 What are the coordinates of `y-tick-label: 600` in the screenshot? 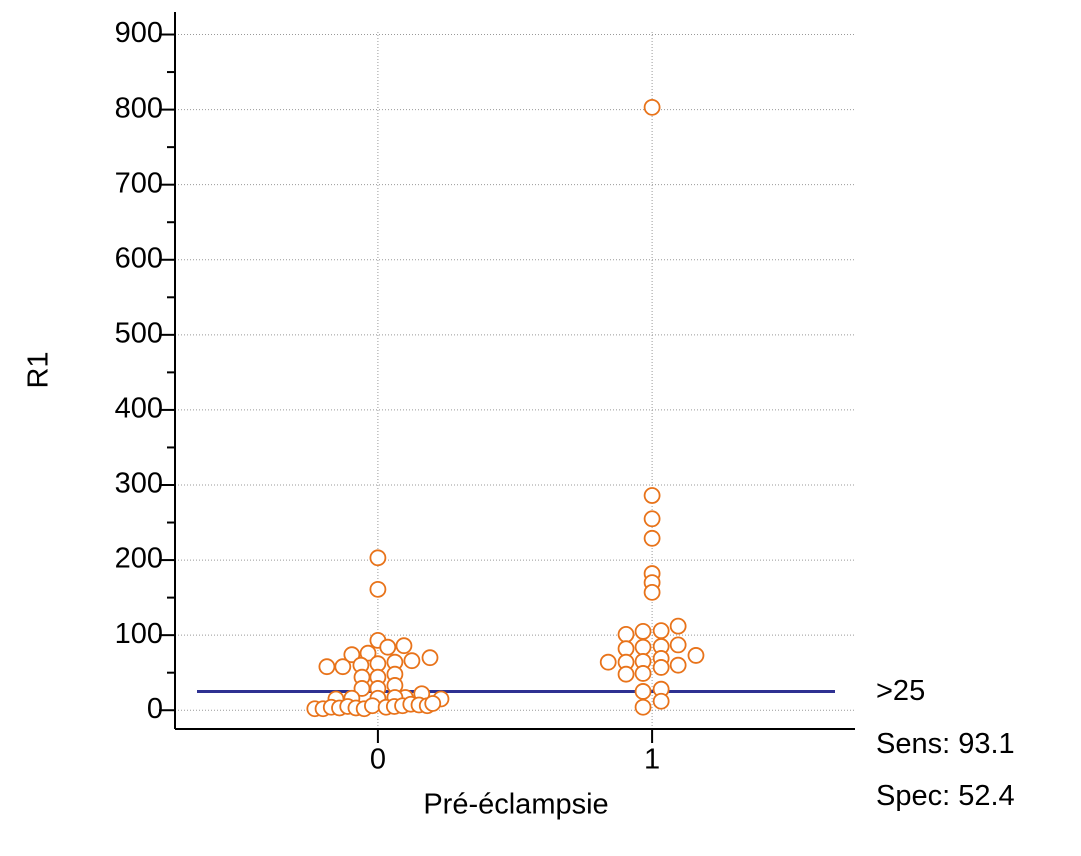 It's located at (139, 258).